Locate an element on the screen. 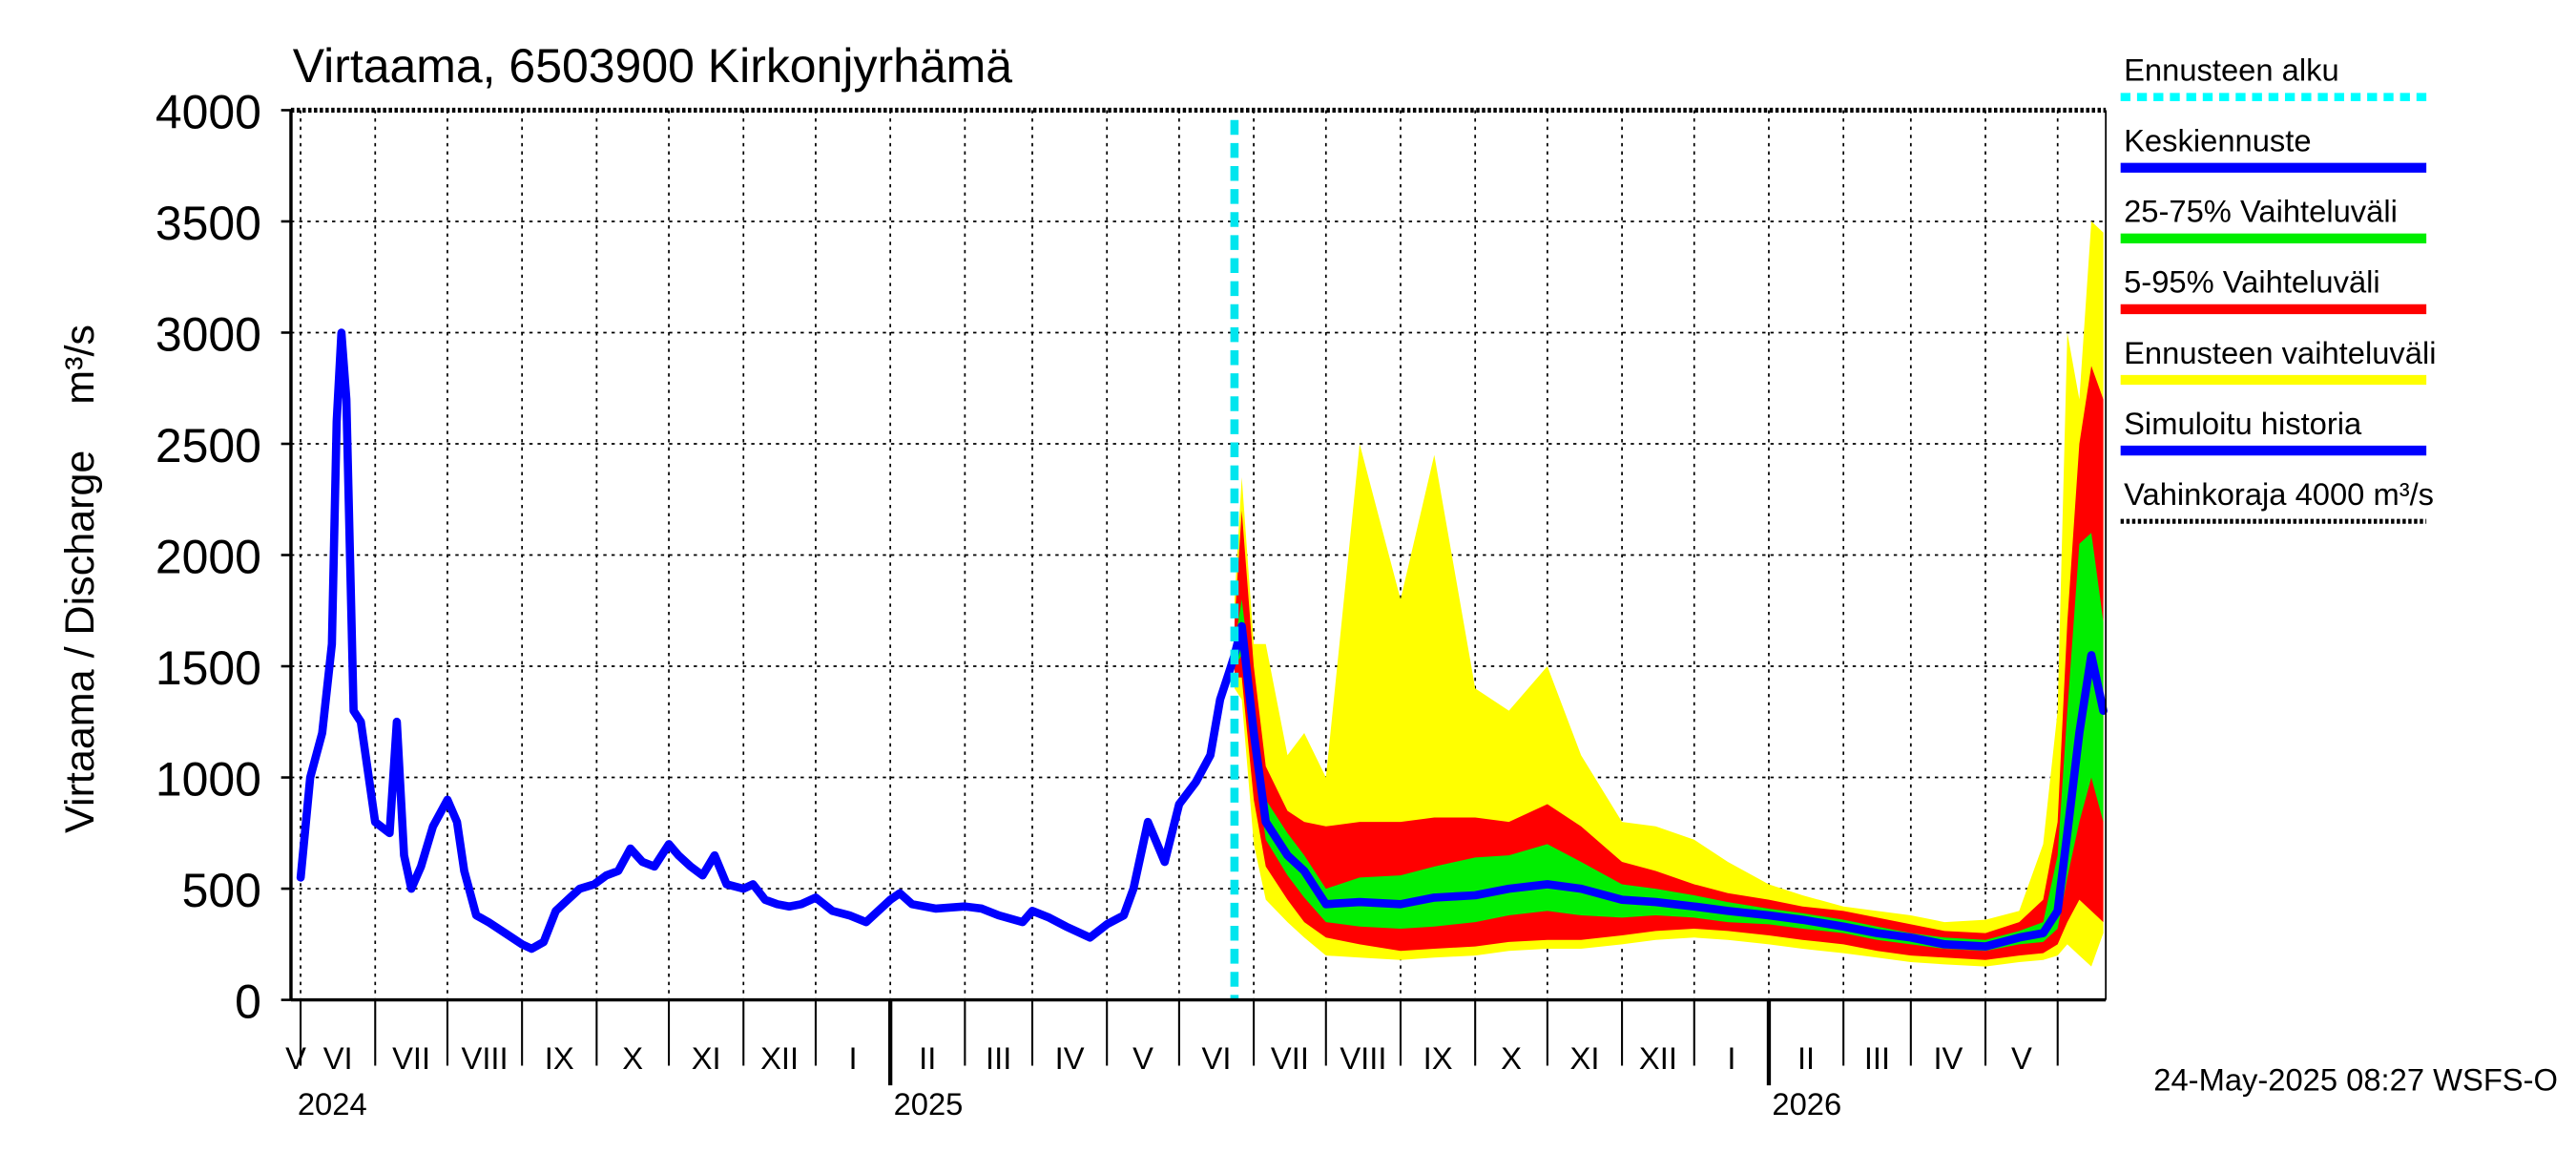 This screenshot has width=2576, height=1153. y-tick-label: 500 is located at coordinates (221, 890).